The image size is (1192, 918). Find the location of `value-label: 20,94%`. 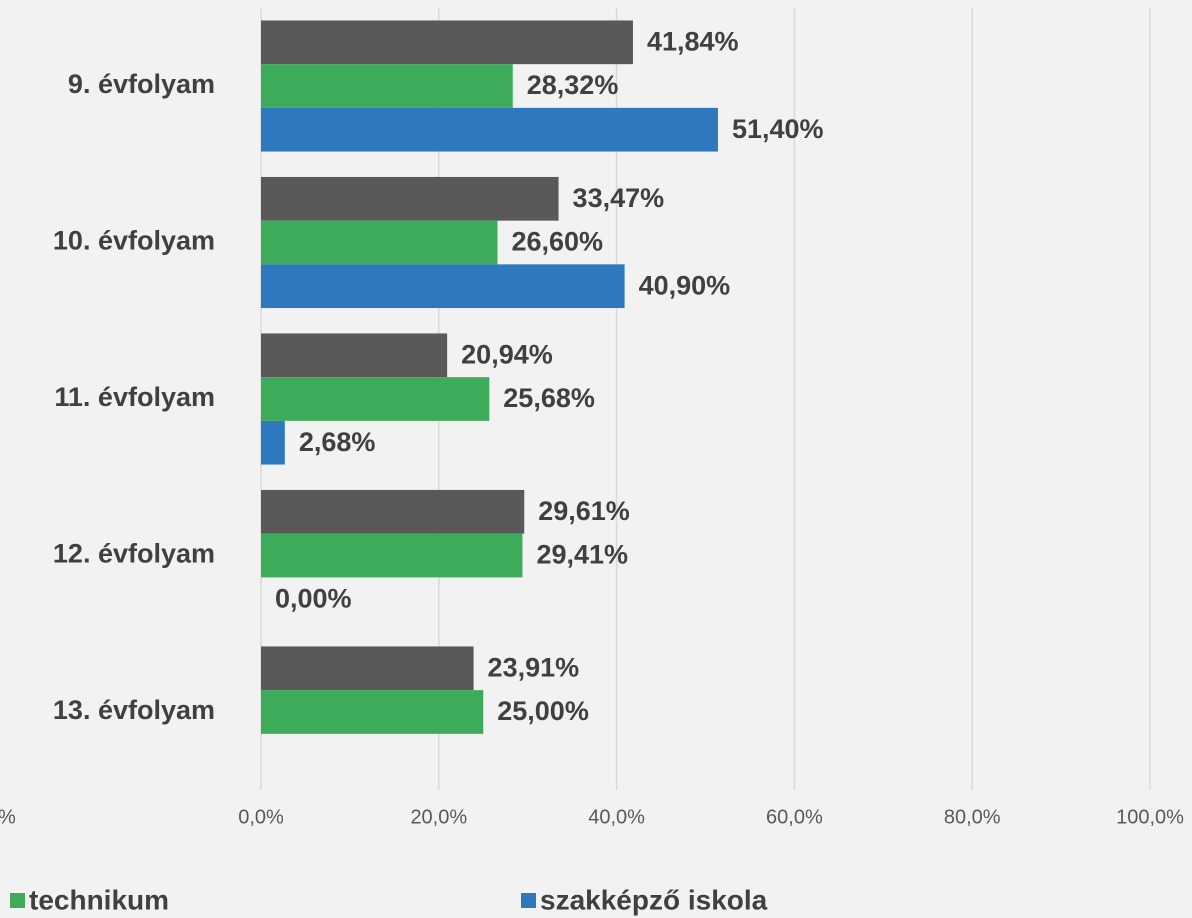

value-label: 20,94% is located at coordinates (507, 354).